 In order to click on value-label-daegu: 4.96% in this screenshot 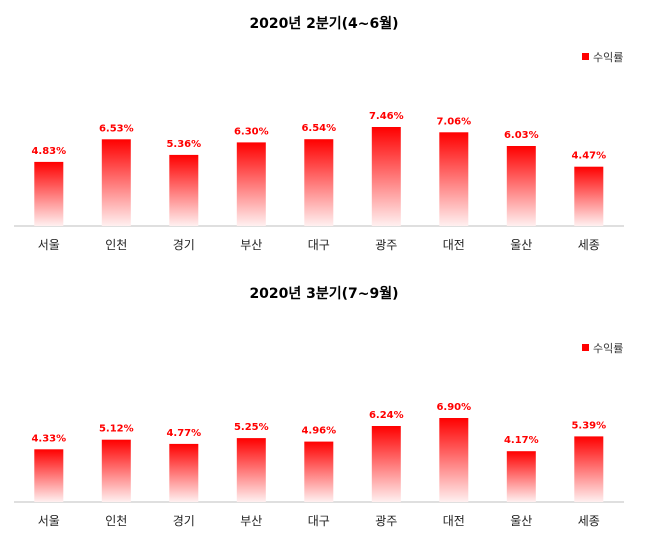, I will do `click(318, 431)`.